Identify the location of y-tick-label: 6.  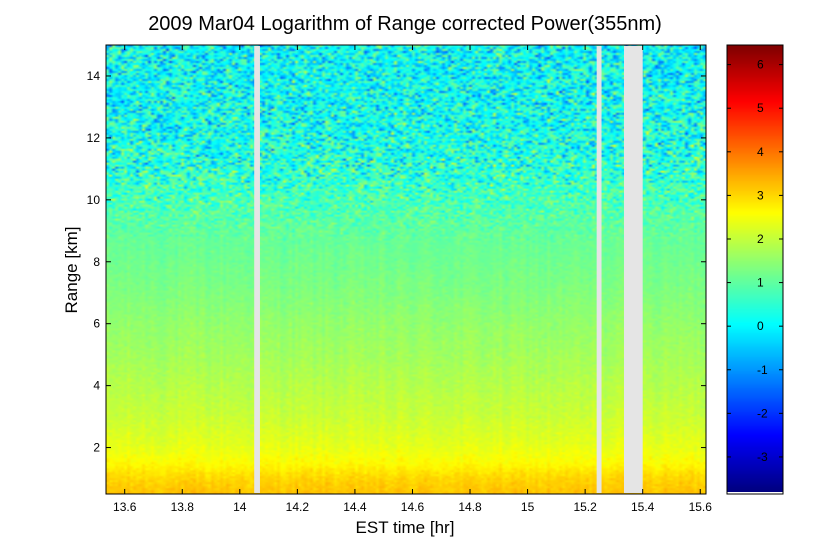
(96, 324).